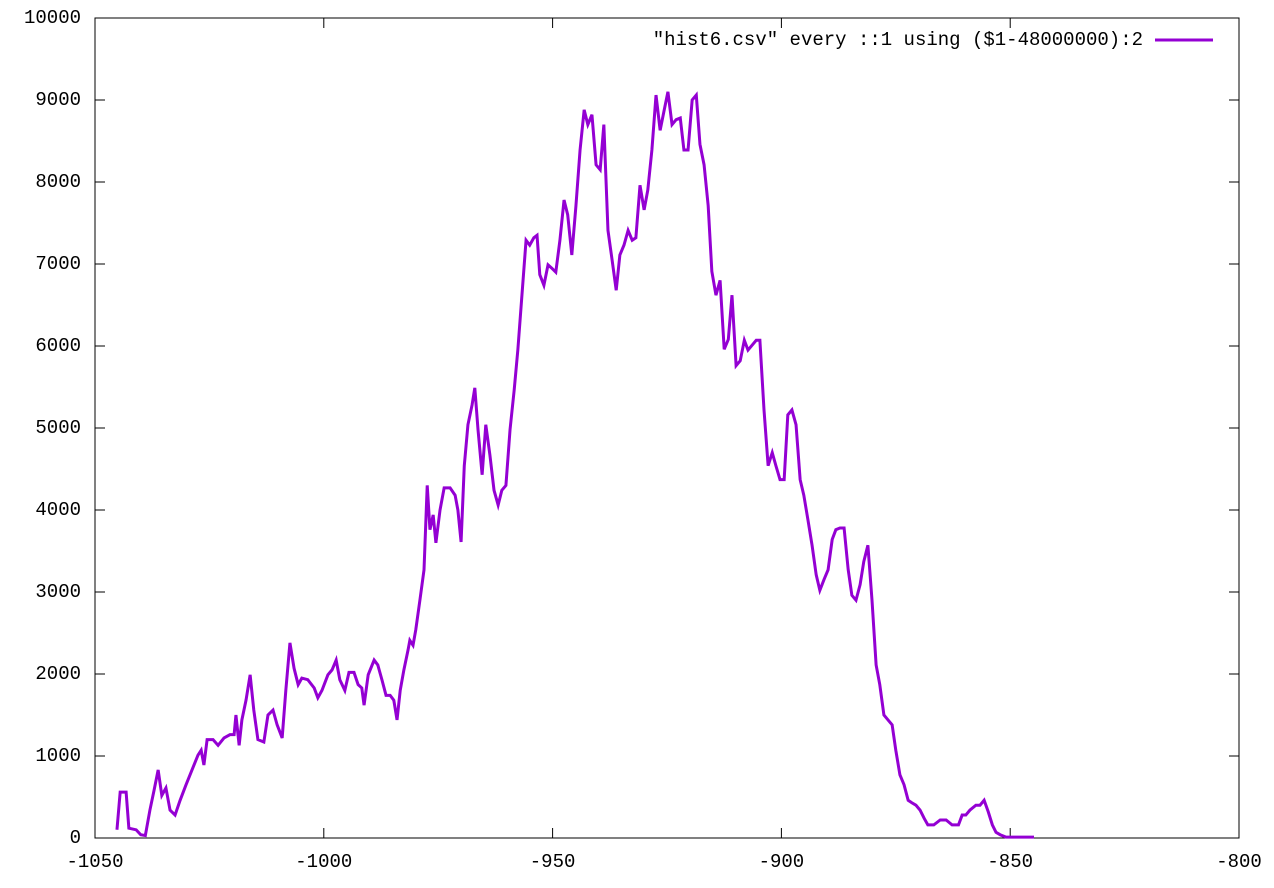  What do you see at coordinates (58, 756) in the screenshot?
I see `y-tick-label: 1000` at bounding box center [58, 756].